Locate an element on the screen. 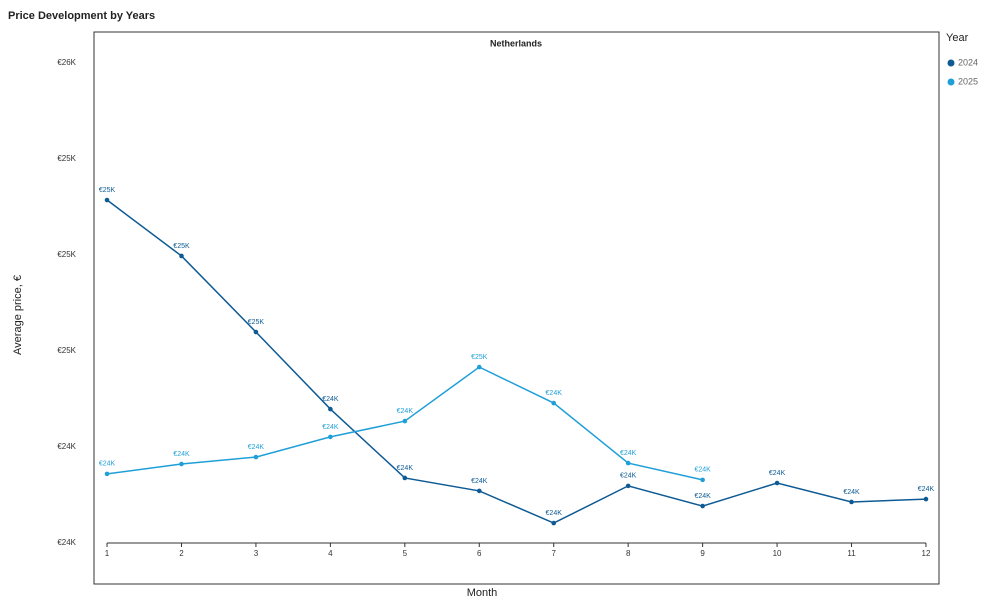 The height and width of the screenshot is (603, 990). x-tick-label: 10 is located at coordinates (777, 553).